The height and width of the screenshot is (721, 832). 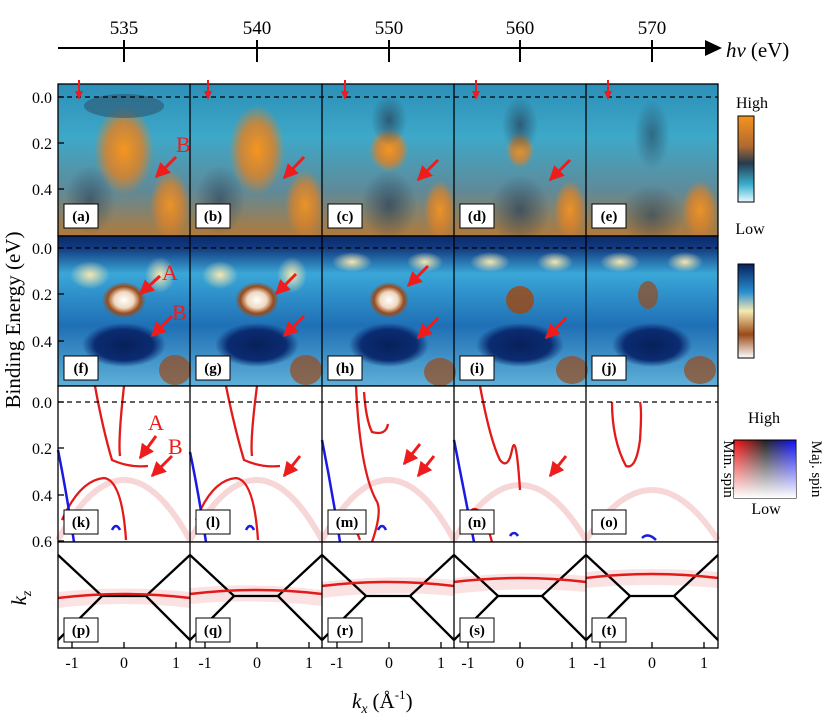 What do you see at coordinates (477, 369) in the screenshot?
I see `panel-label: (i)` at bounding box center [477, 369].